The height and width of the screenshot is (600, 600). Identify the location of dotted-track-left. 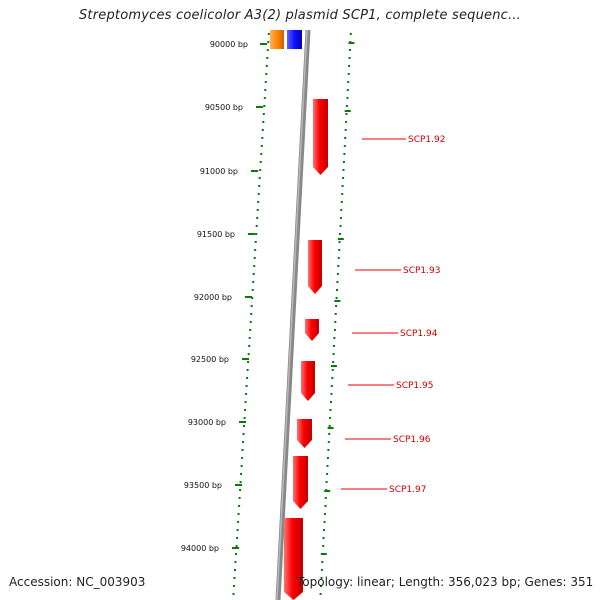
(251, 314).